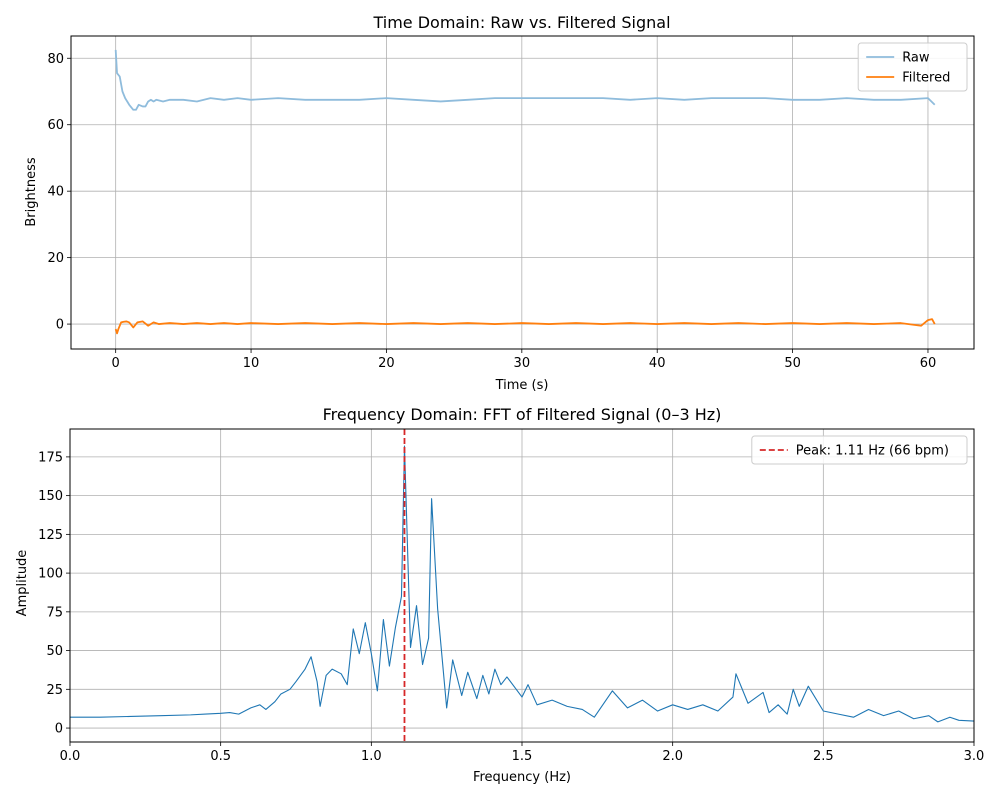 The height and width of the screenshot is (800, 1000). Describe the element at coordinates (251, 363) in the screenshot. I see `time-domain-xtick-label-1: 10` at that location.